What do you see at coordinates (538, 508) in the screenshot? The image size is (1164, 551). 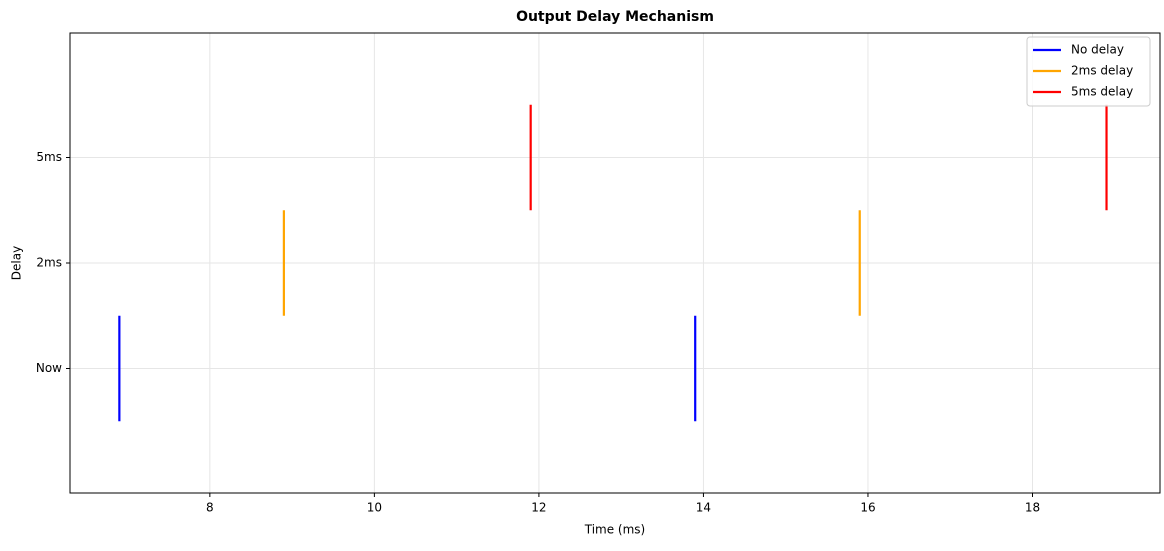 I see `x-tick-label: 12` at bounding box center [538, 508].